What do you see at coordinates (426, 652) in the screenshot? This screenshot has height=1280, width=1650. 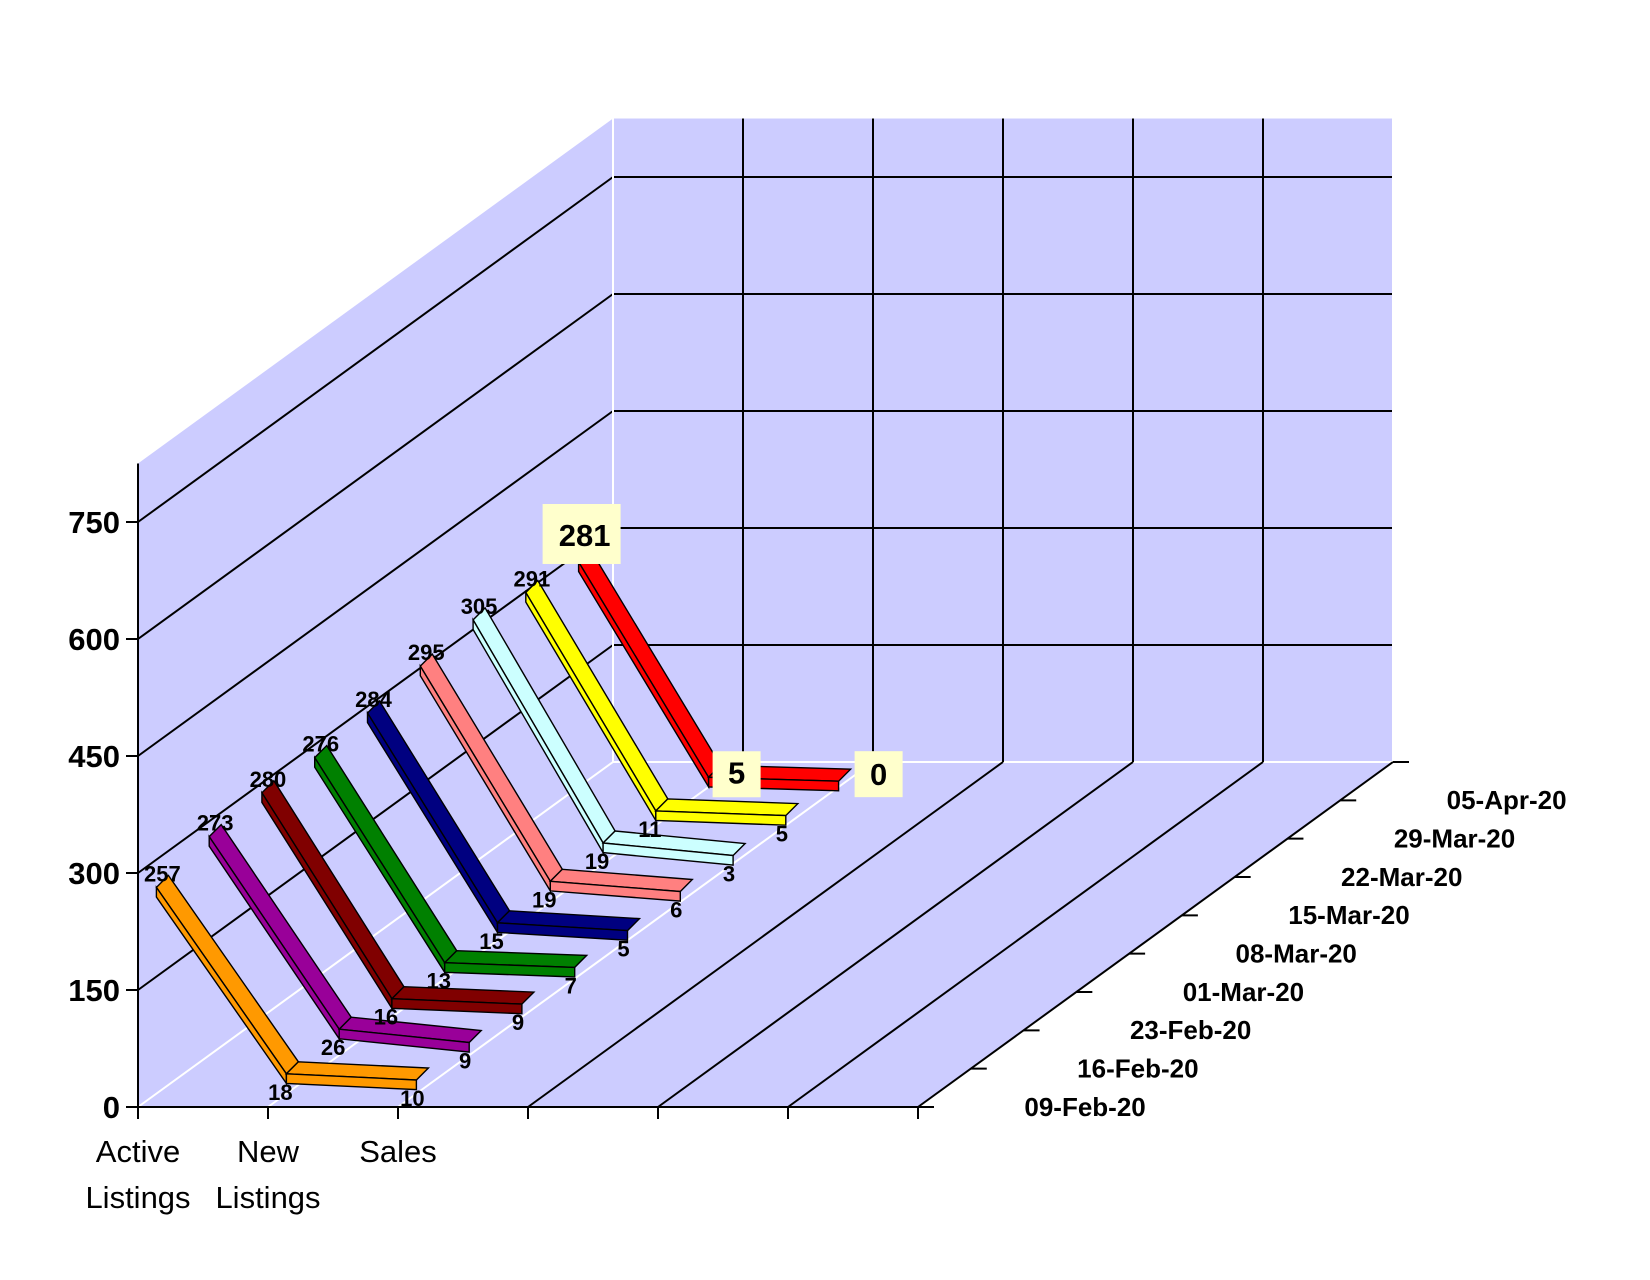 I see `data-label: 295` at bounding box center [426, 652].